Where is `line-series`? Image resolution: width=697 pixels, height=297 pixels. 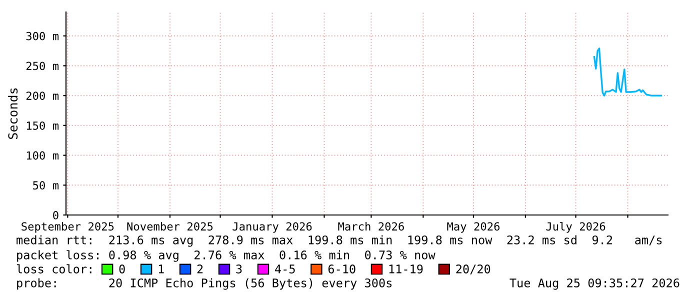
line-series is located at coordinates (627, 72).